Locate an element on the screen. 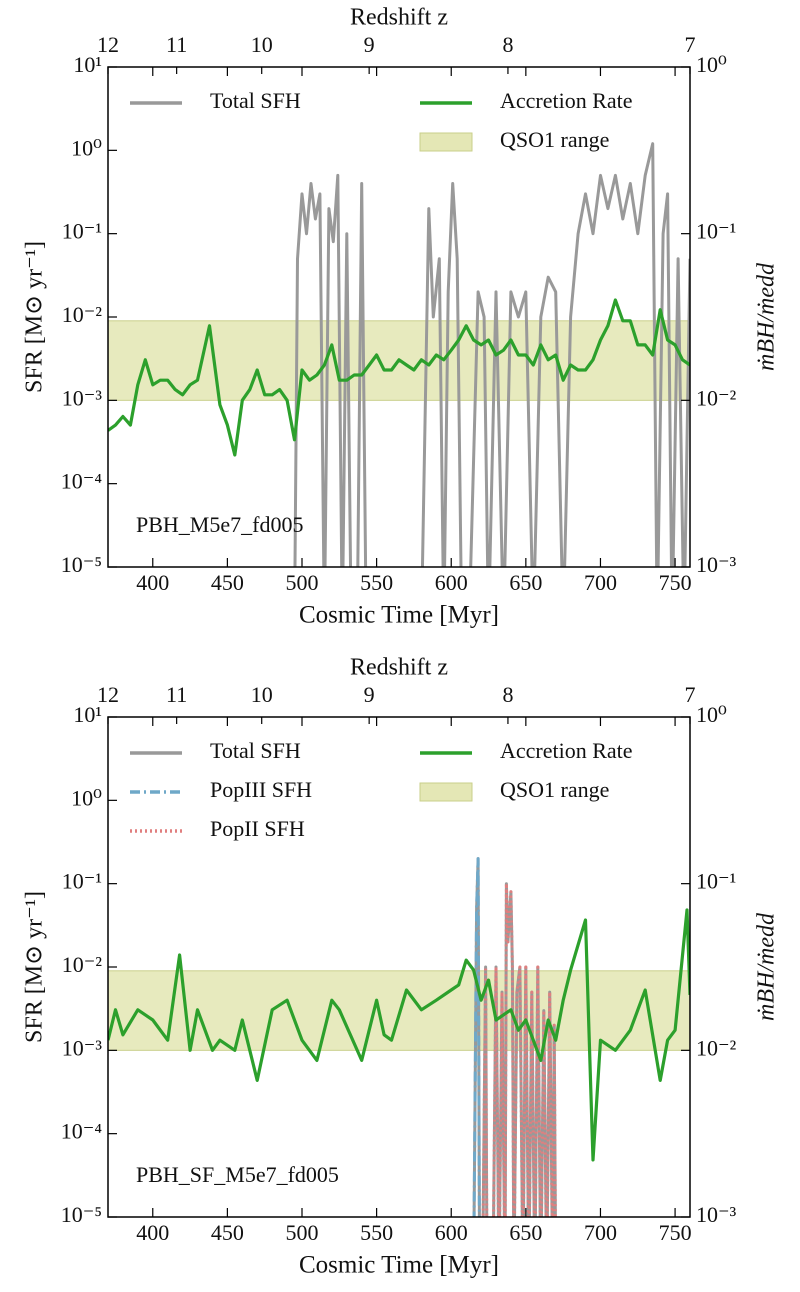 Image resolution: width=800 pixels, height=1292 pixels. annotation: PBH_SF_M5e7_fd005 is located at coordinates (237, 1174).